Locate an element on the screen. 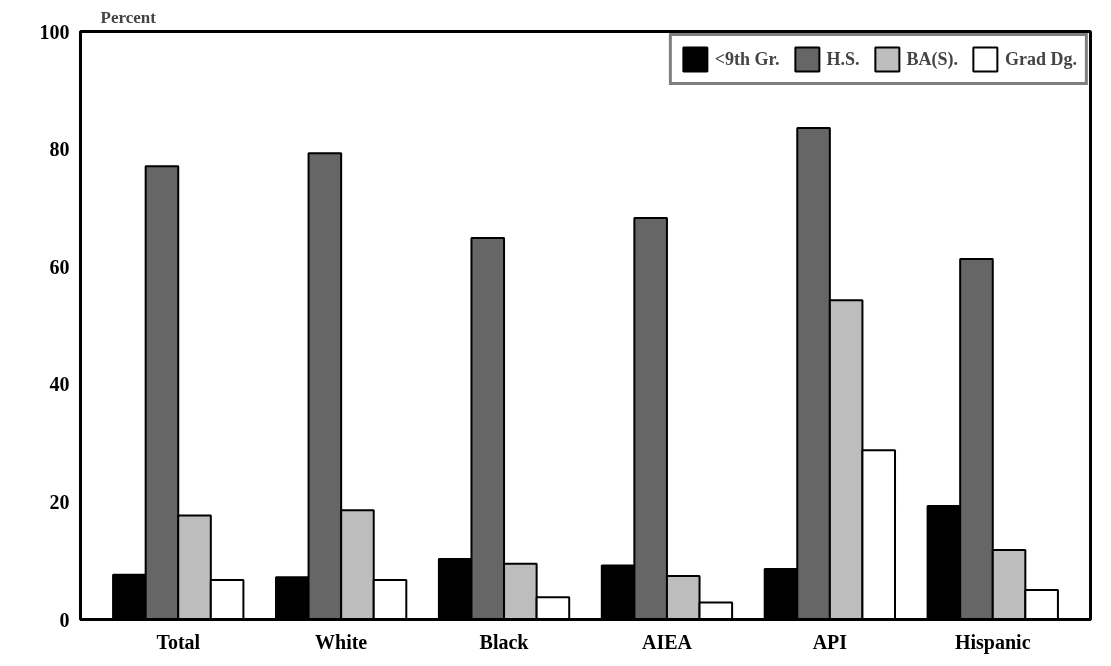  legend-label: Grad Dg. is located at coordinates (1041, 59).